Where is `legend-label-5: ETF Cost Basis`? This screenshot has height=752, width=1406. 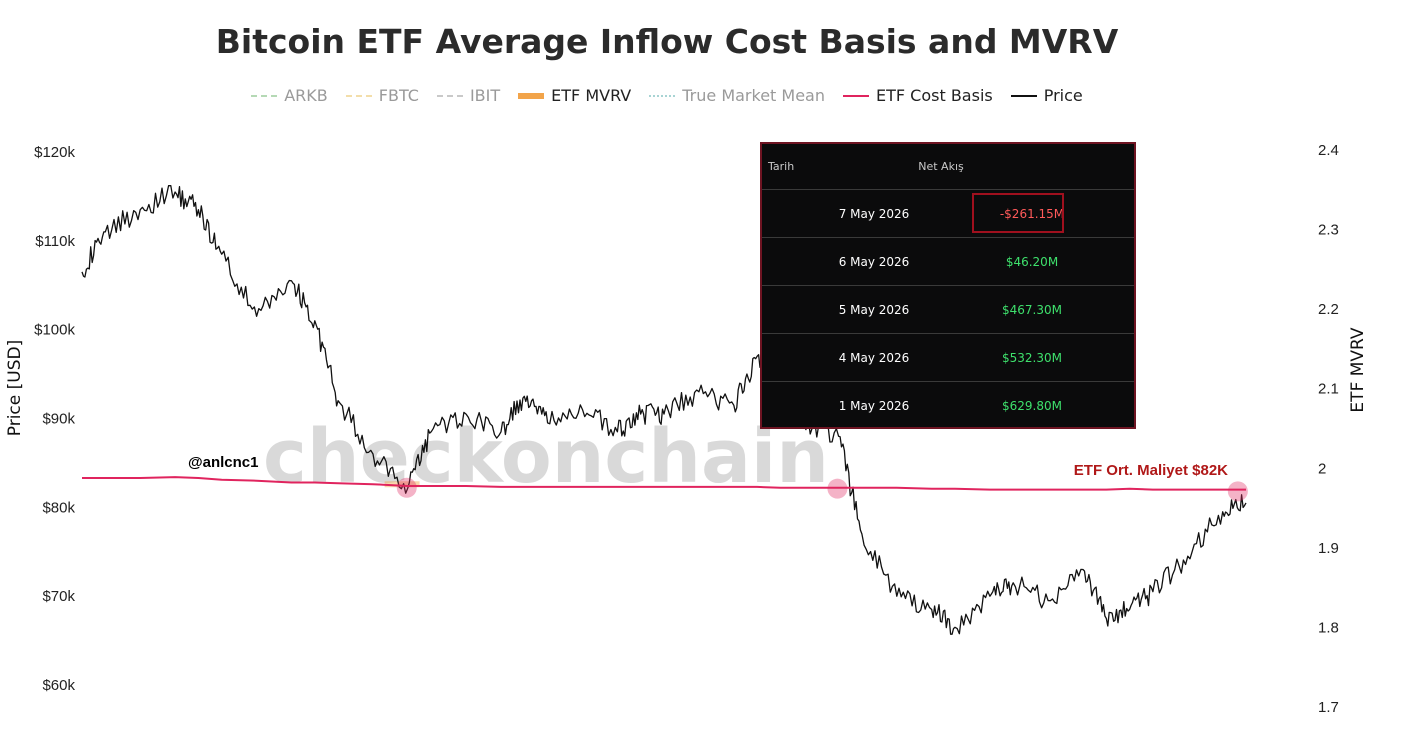 legend-label-5: ETF Cost Basis is located at coordinates (934, 95).